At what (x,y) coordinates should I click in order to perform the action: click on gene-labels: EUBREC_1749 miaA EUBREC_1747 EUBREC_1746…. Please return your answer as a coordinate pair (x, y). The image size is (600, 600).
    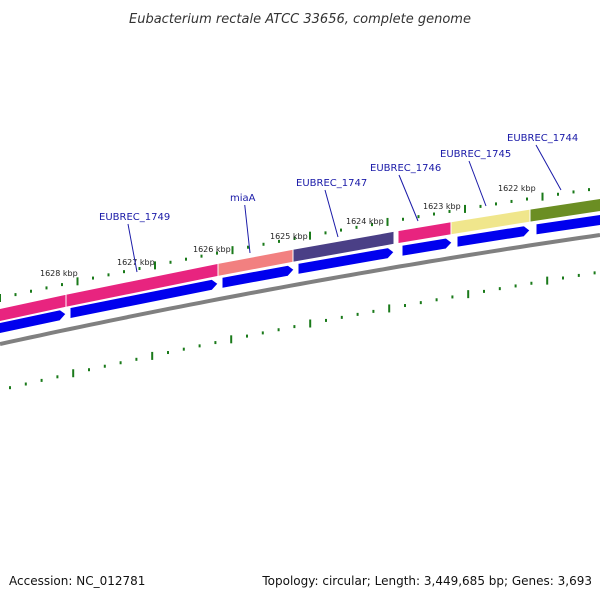
    Looking at the image, I should click on (338, 178).